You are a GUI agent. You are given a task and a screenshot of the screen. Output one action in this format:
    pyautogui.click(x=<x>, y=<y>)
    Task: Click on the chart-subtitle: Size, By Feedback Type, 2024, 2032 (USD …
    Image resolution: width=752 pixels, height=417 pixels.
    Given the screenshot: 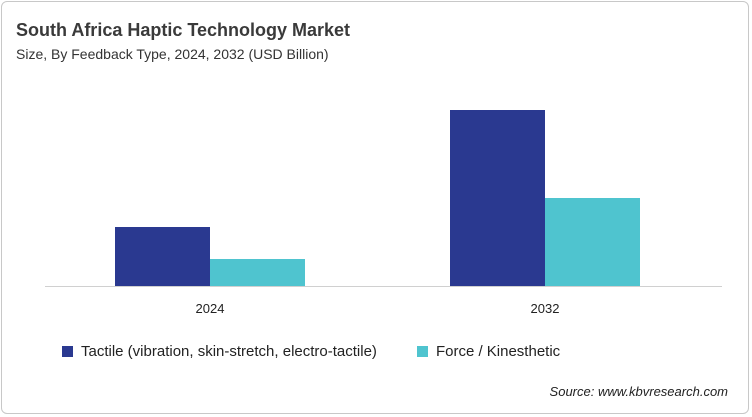 What is the action you would take?
    pyautogui.click(x=172, y=54)
    